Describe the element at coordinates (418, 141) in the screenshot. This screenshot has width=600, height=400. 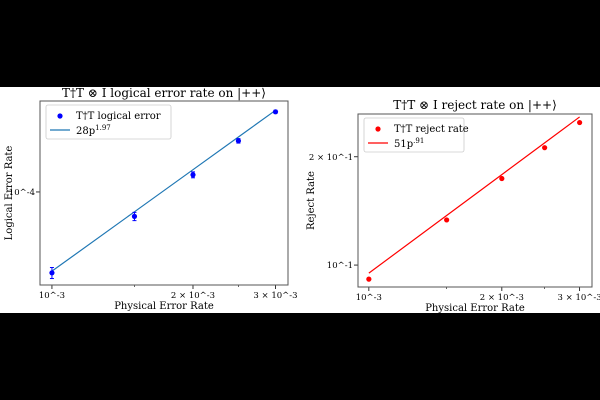
I see `legend-fit-exponent: .91` at that location.